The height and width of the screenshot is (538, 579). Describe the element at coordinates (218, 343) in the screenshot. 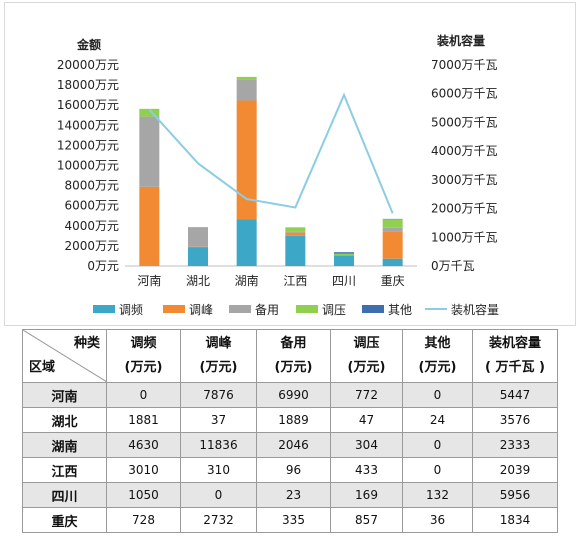

I see `column-header-name: 调峰` at that location.